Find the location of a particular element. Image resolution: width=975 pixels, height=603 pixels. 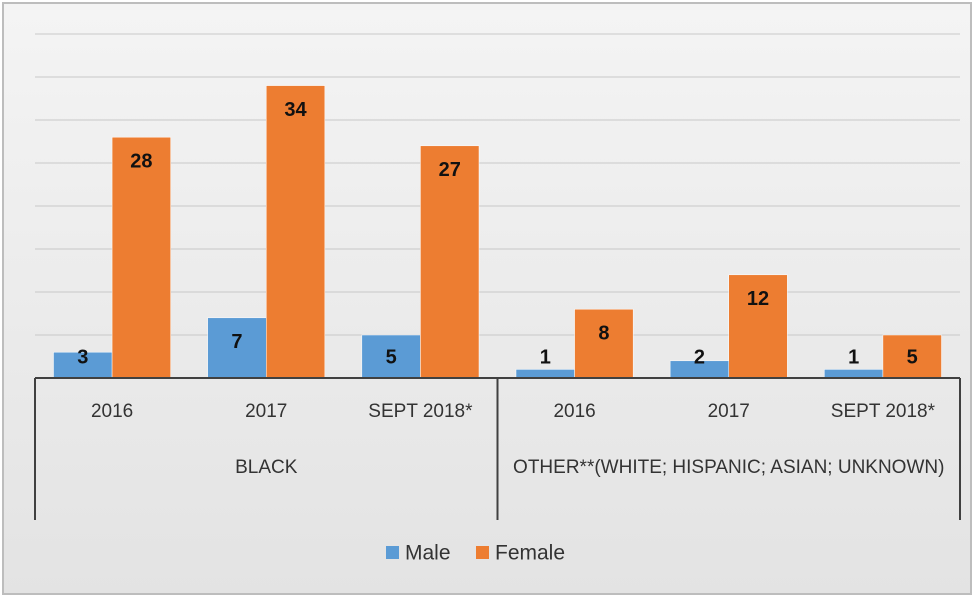

legend-label: Male is located at coordinates (428, 553).